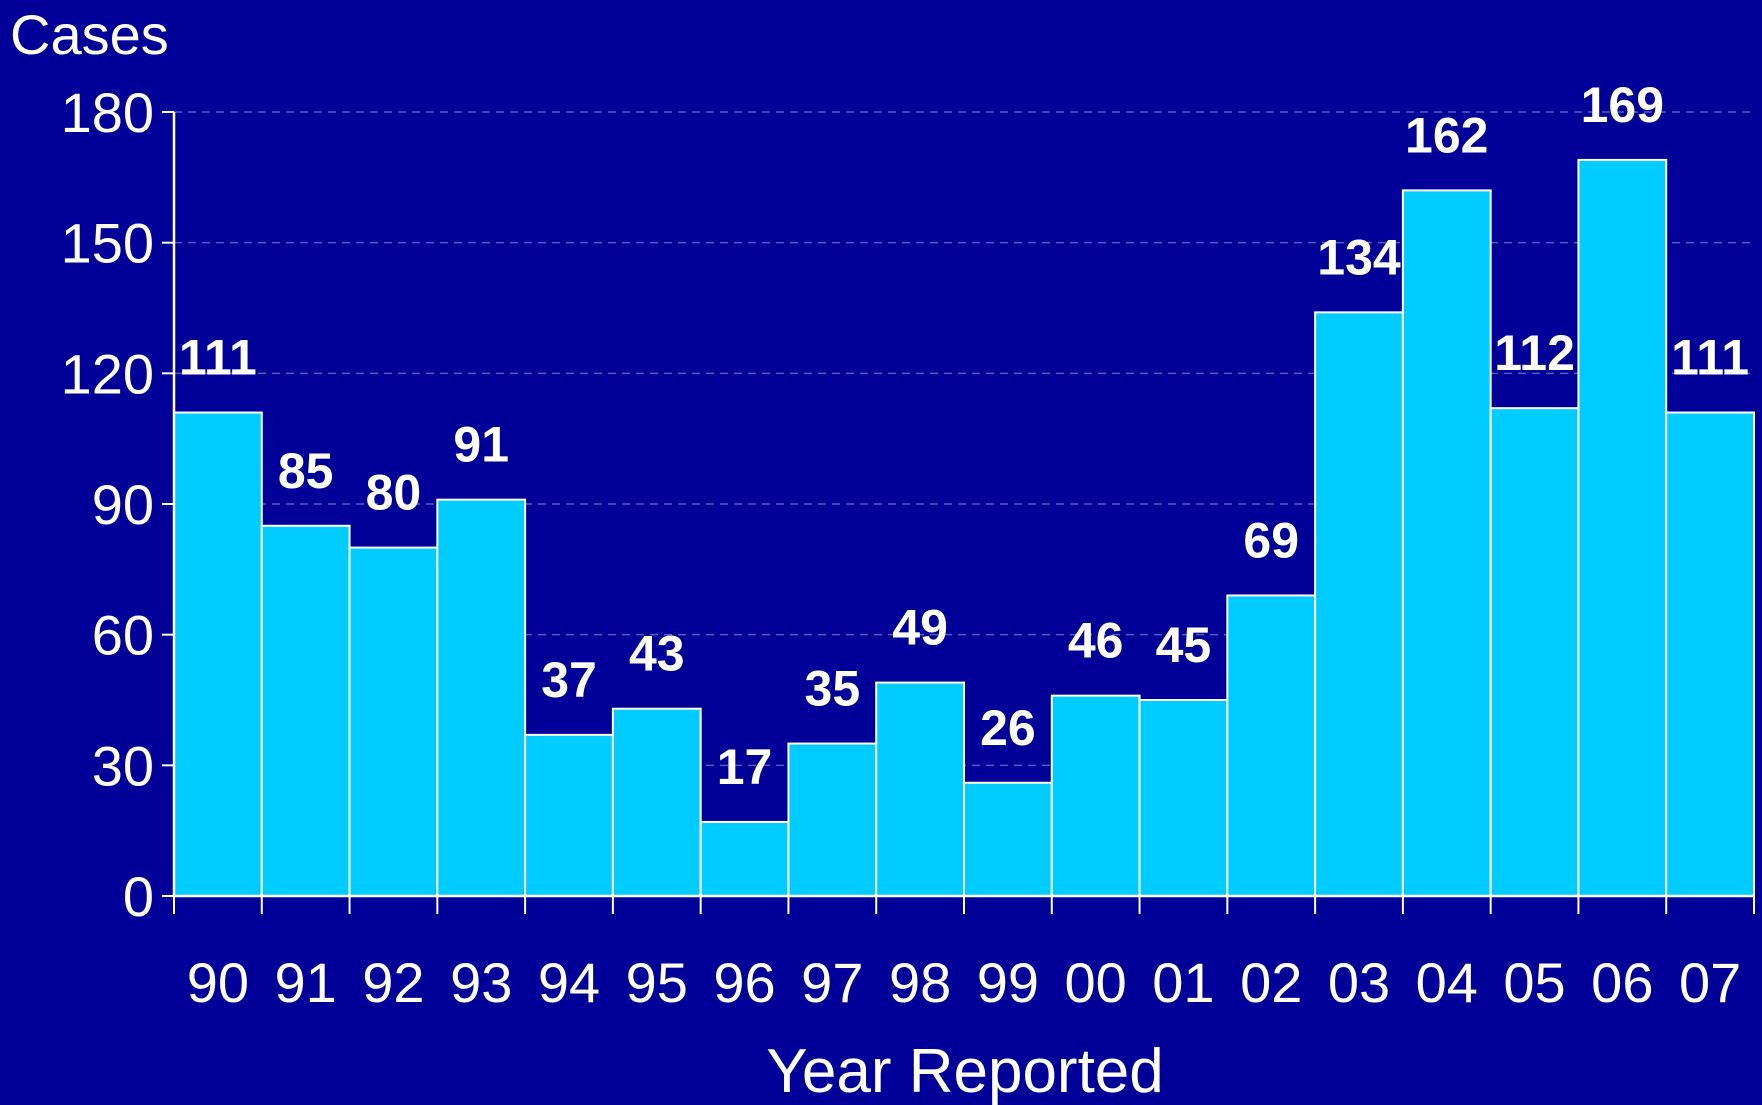 This screenshot has height=1105, width=1762. Describe the element at coordinates (1622, 105) in the screenshot. I see `data-label: 169` at that location.